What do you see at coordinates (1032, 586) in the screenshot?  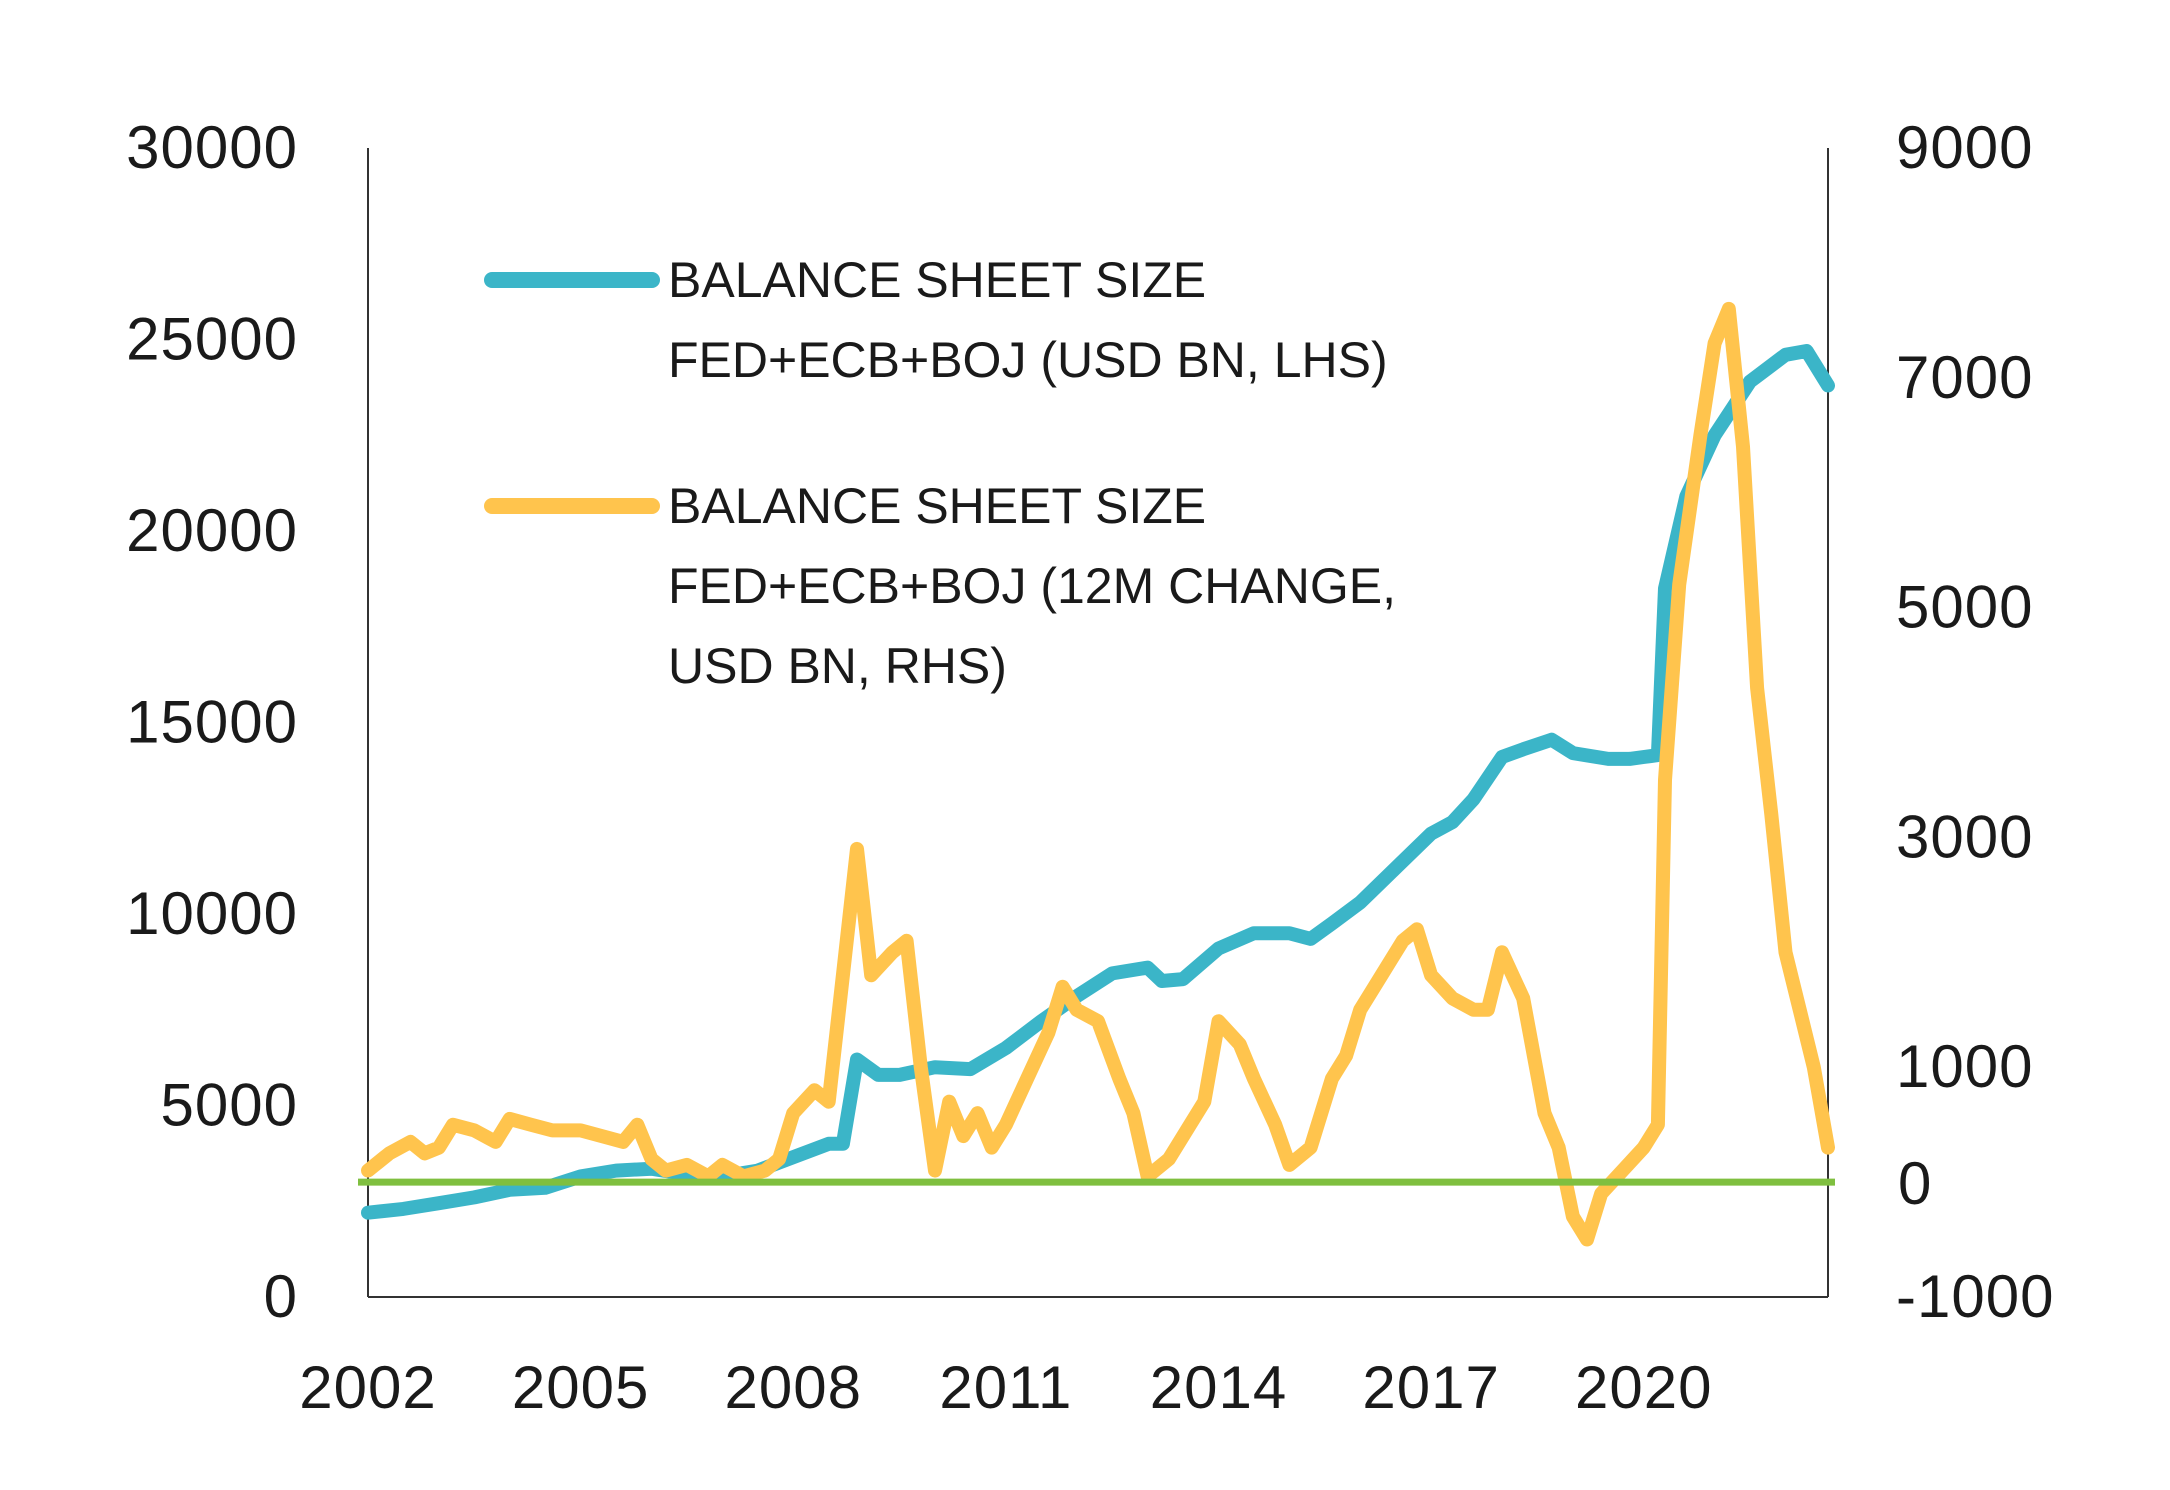 I see `legend-label: FED+ECB+BOJ (12M CHANGE,` at bounding box center [1032, 586].